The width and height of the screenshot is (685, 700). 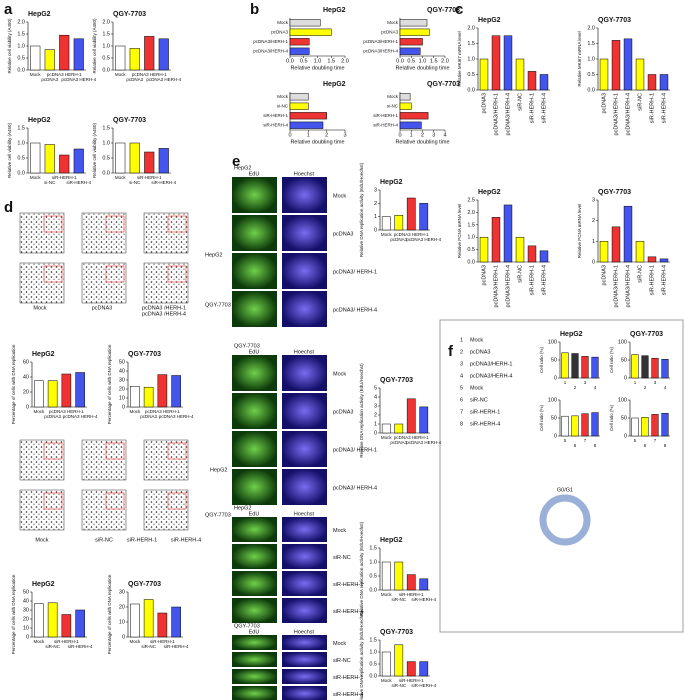 I want to click on image-label: pcDNA3, so click(x=102, y=308).